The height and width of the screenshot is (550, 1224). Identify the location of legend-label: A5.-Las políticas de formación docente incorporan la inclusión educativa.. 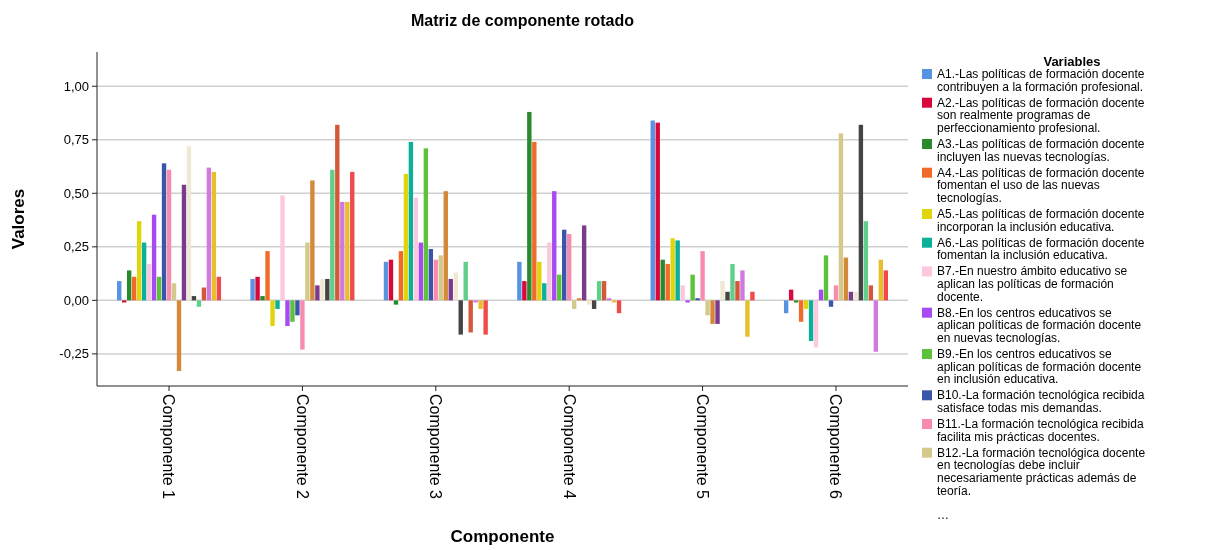
(1041, 220).